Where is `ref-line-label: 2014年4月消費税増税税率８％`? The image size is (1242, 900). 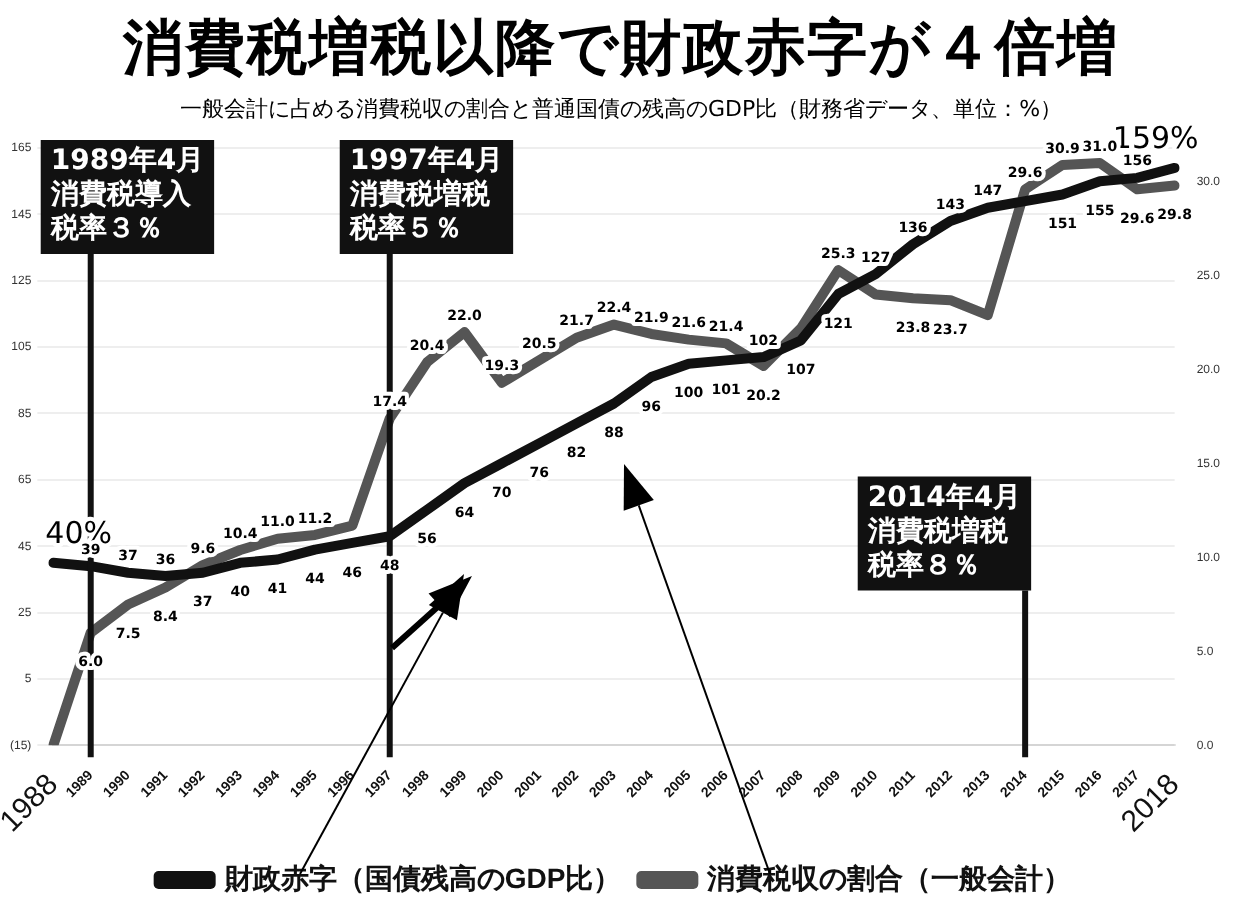 ref-line-label: 2014年4月消費税増税税率８％ is located at coordinates (943, 531).